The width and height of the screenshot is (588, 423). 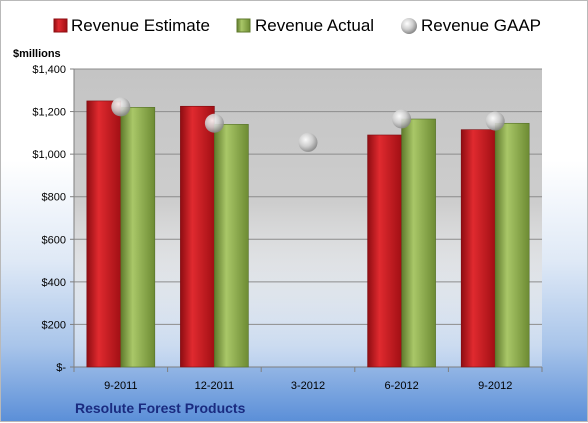 I want to click on x-tick-label: 12-2011, so click(x=215, y=386).